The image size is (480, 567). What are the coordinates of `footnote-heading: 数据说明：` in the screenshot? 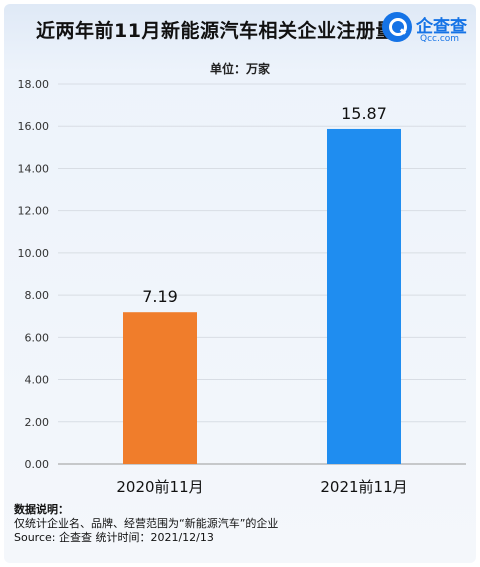 It's located at (41, 509).